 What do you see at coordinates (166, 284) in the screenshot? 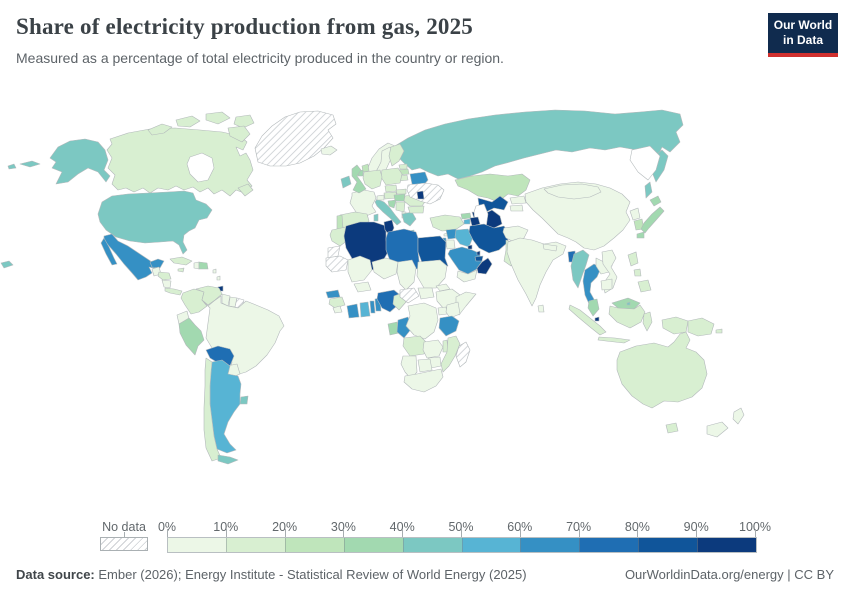
I see `region-nicaragua` at bounding box center [166, 284].